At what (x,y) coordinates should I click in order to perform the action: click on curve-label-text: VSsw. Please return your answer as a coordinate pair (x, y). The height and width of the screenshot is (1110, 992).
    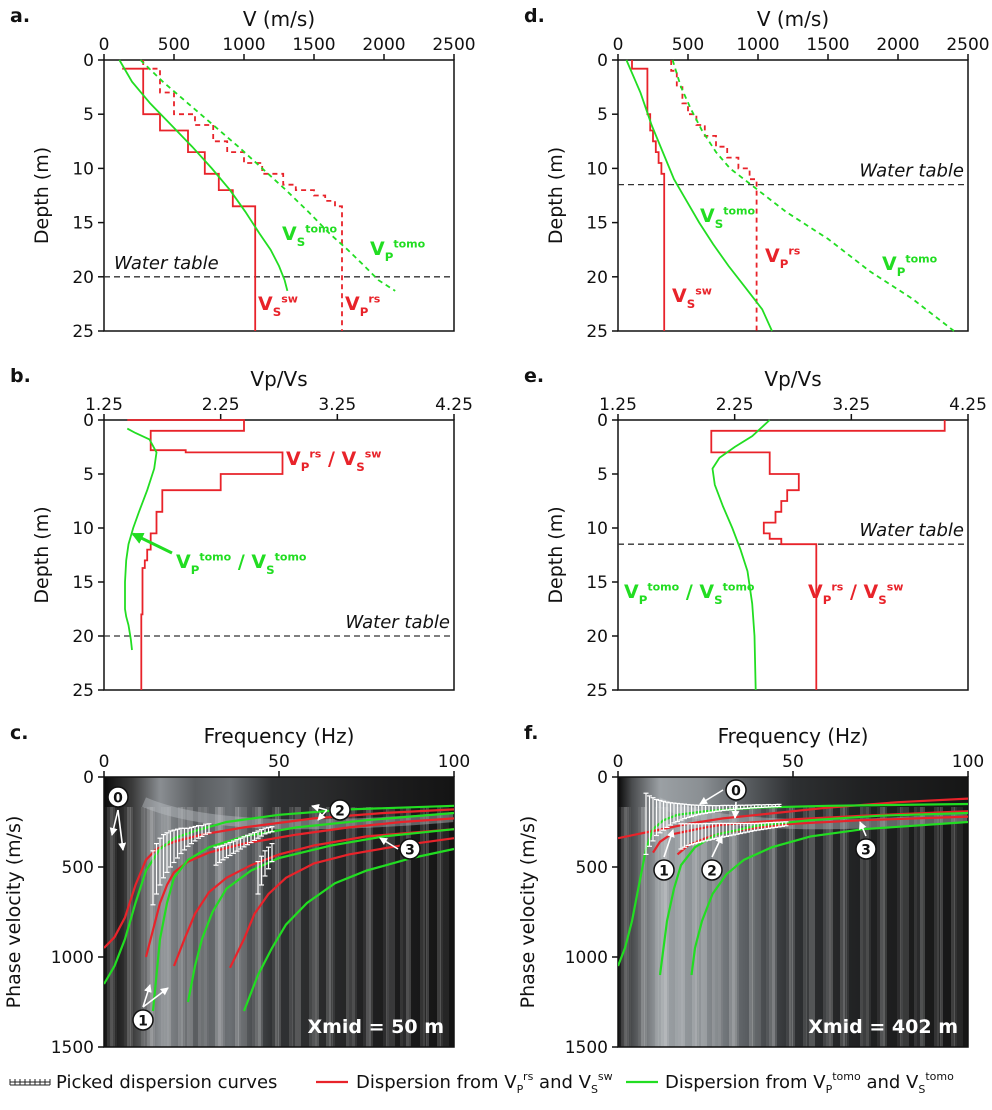
    Looking at the image, I should click on (692, 297).